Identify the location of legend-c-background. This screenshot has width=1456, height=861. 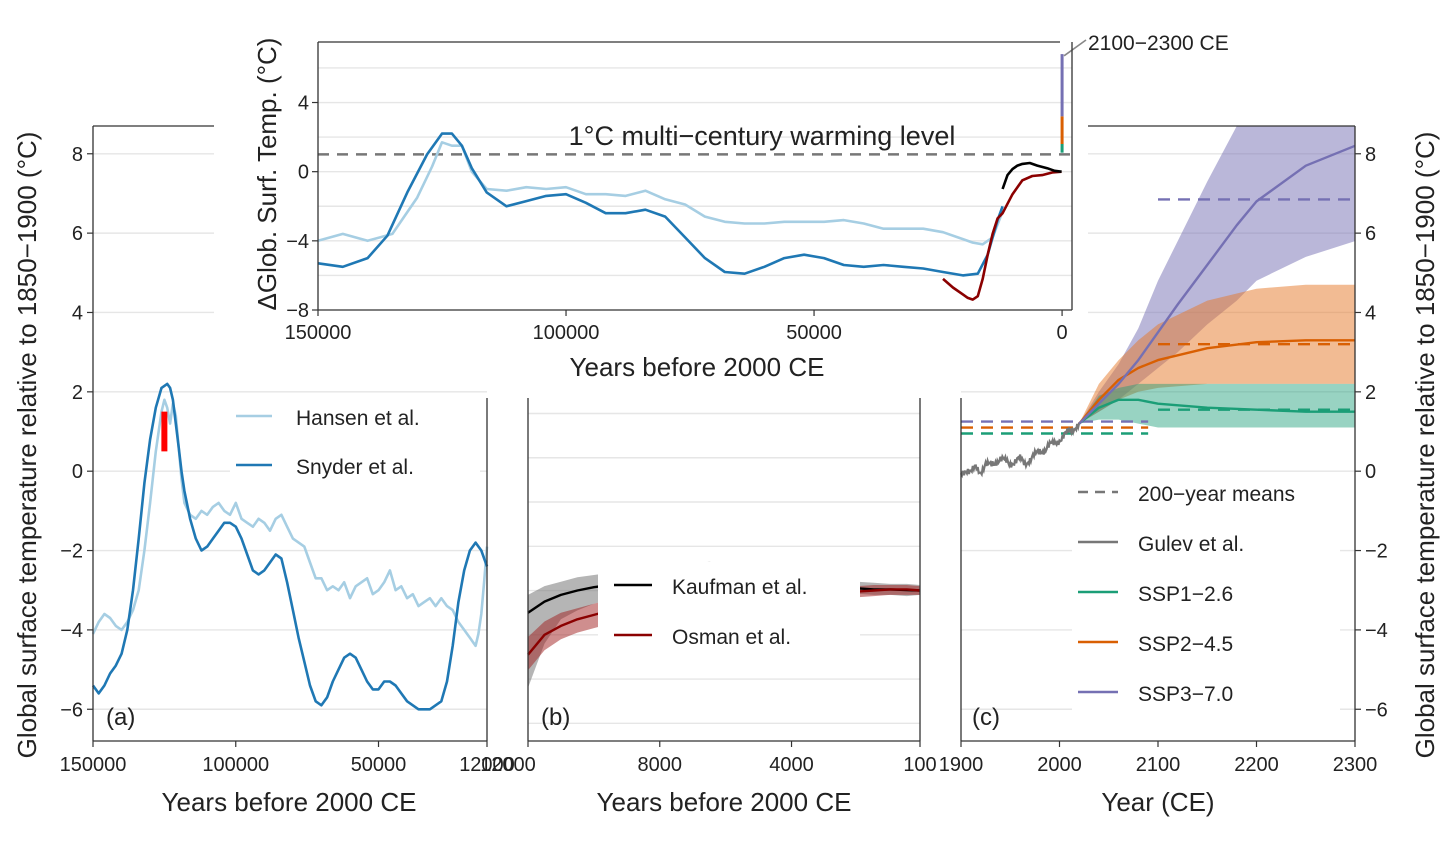
(1206, 599).